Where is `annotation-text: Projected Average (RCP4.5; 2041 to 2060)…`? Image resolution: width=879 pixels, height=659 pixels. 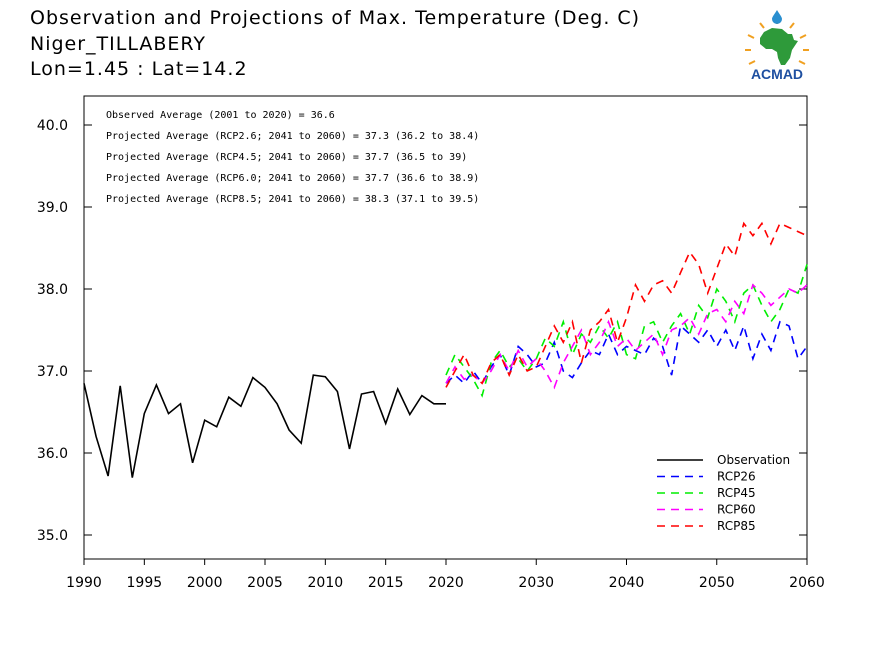 annotation-text: Projected Average (RCP4.5; 2041 to 2060)… is located at coordinates (286, 157).